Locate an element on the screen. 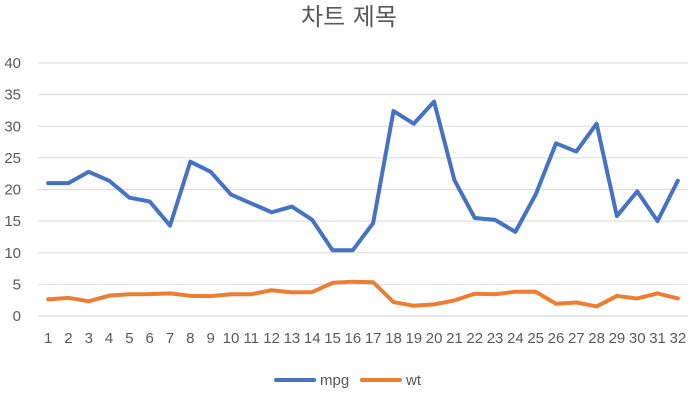 The height and width of the screenshot is (402, 698). x-tick-label: 26 is located at coordinates (556, 338).